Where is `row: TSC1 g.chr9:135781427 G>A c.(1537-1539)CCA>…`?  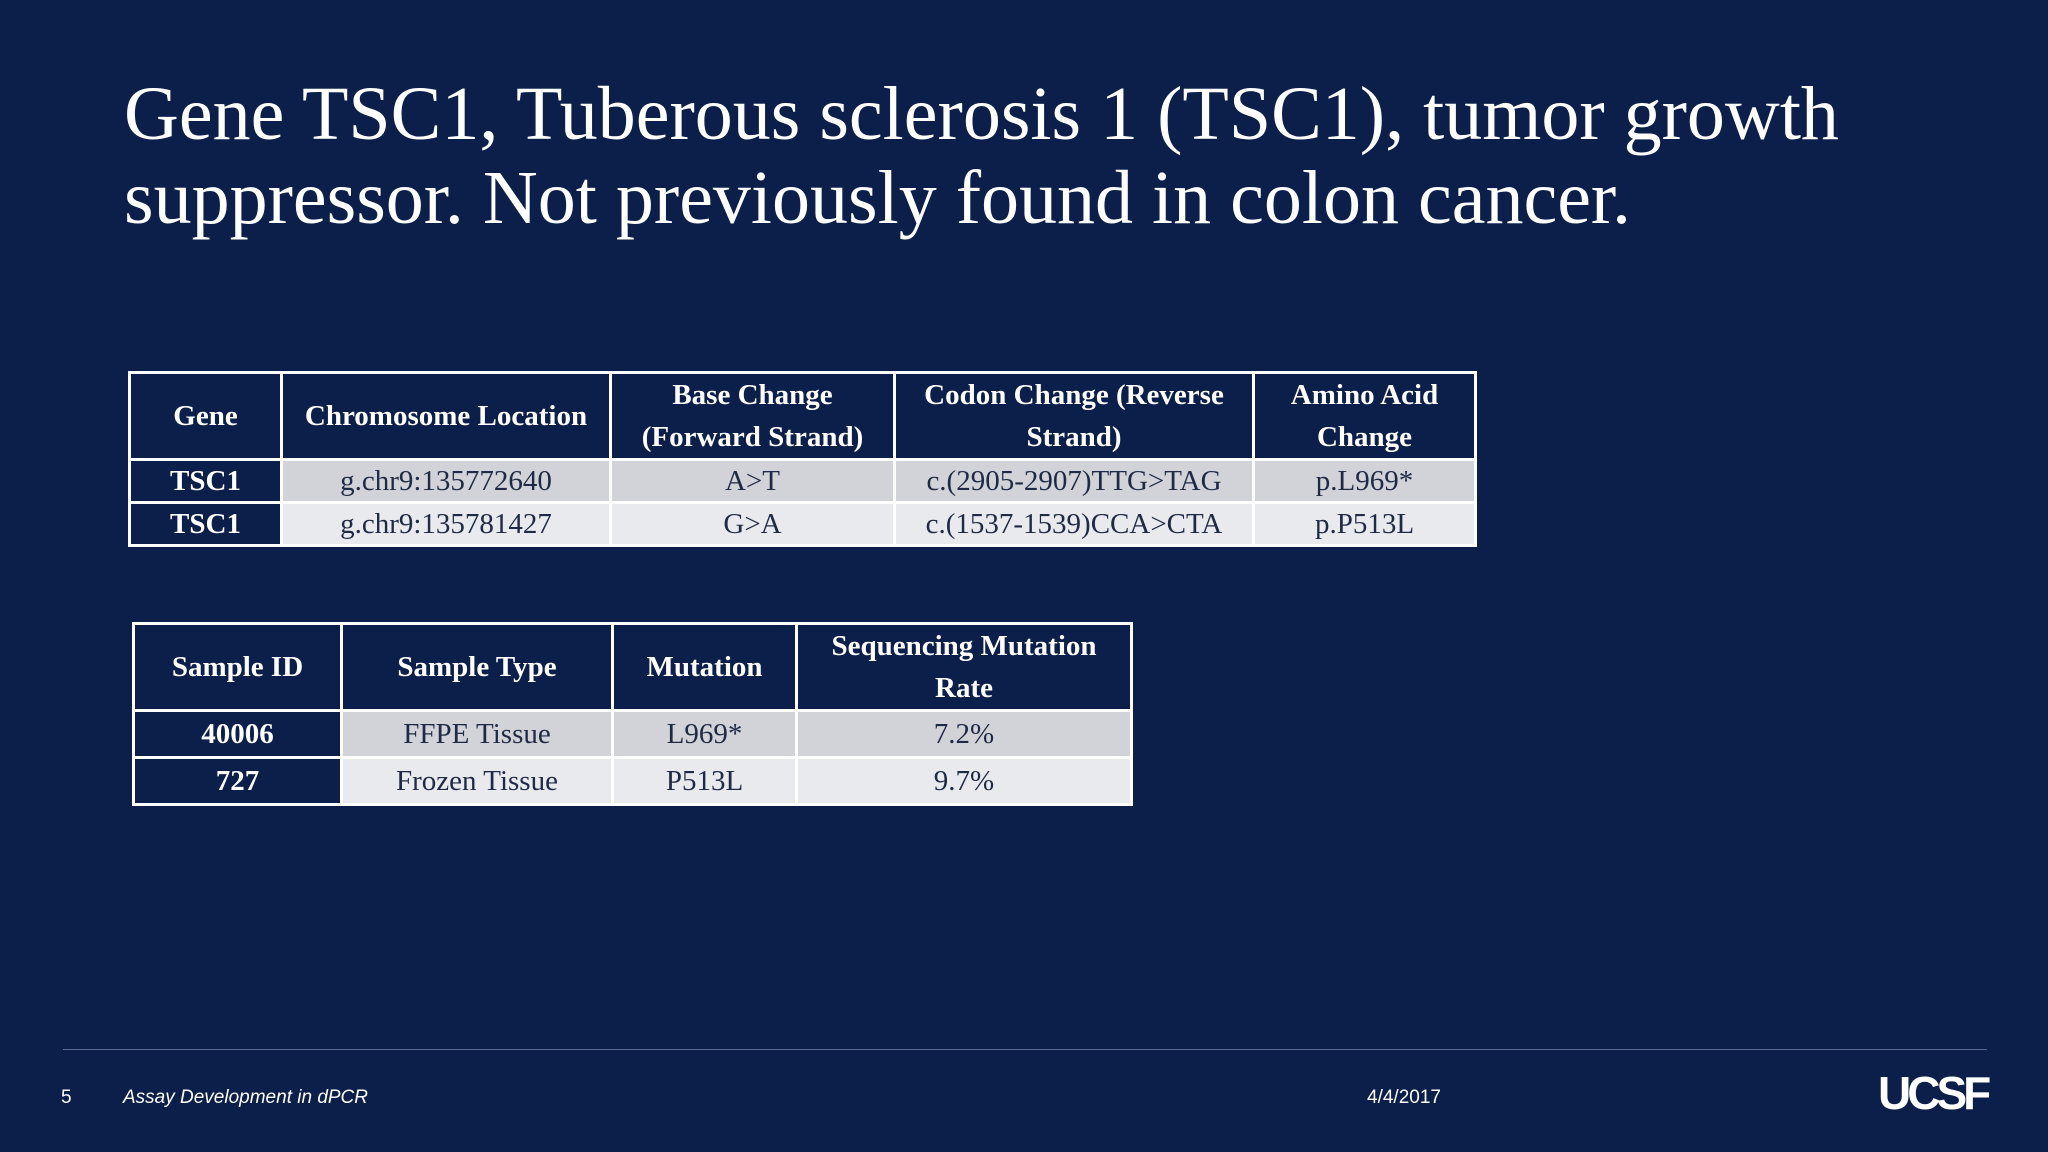 row: TSC1 g.chr9:135781427 G>A c.(1537-1539)CCA>… is located at coordinates (802, 524).